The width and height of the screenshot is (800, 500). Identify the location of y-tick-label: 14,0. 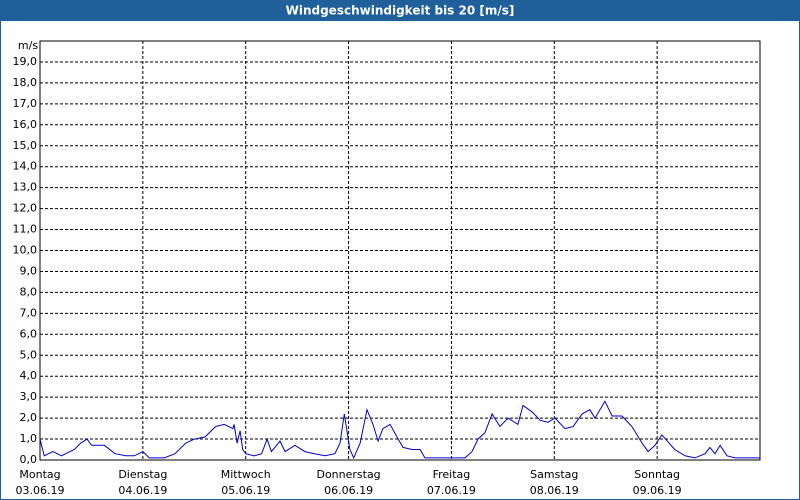
(25, 166).